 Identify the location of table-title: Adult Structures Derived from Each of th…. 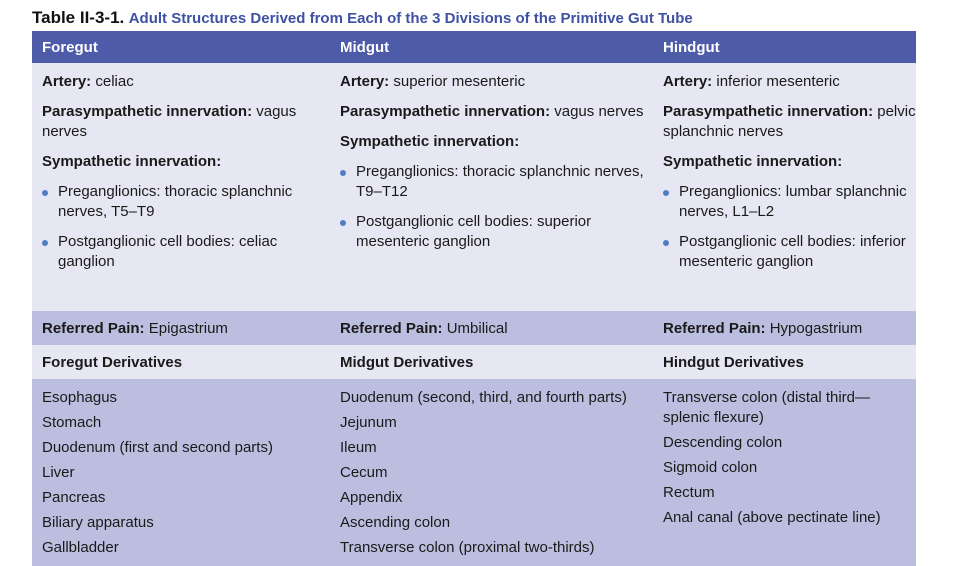
(410, 18).